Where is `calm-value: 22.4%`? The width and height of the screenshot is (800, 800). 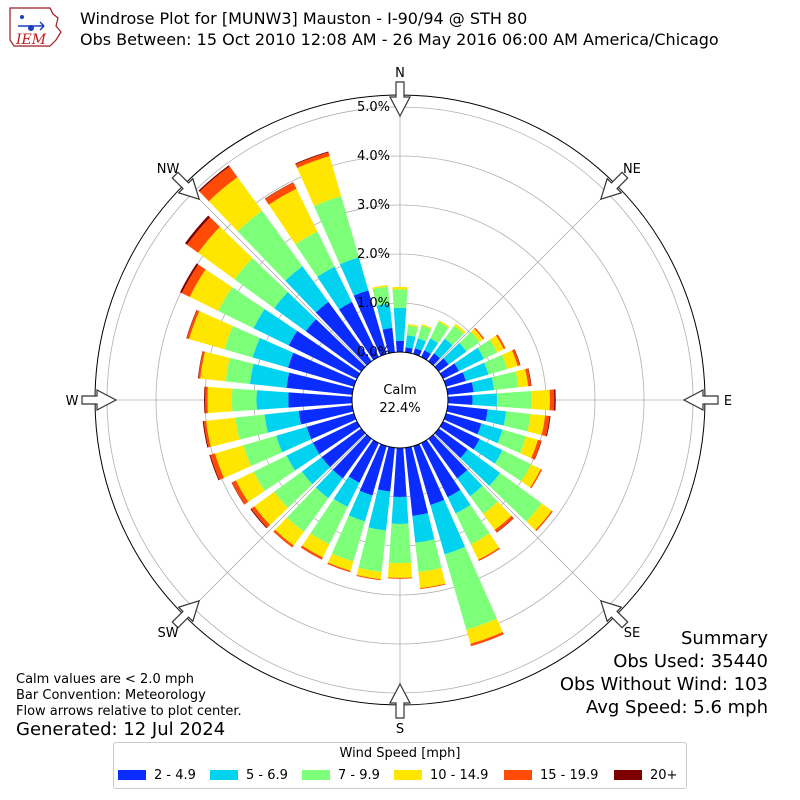 calm-value: 22.4% is located at coordinates (399, 408).